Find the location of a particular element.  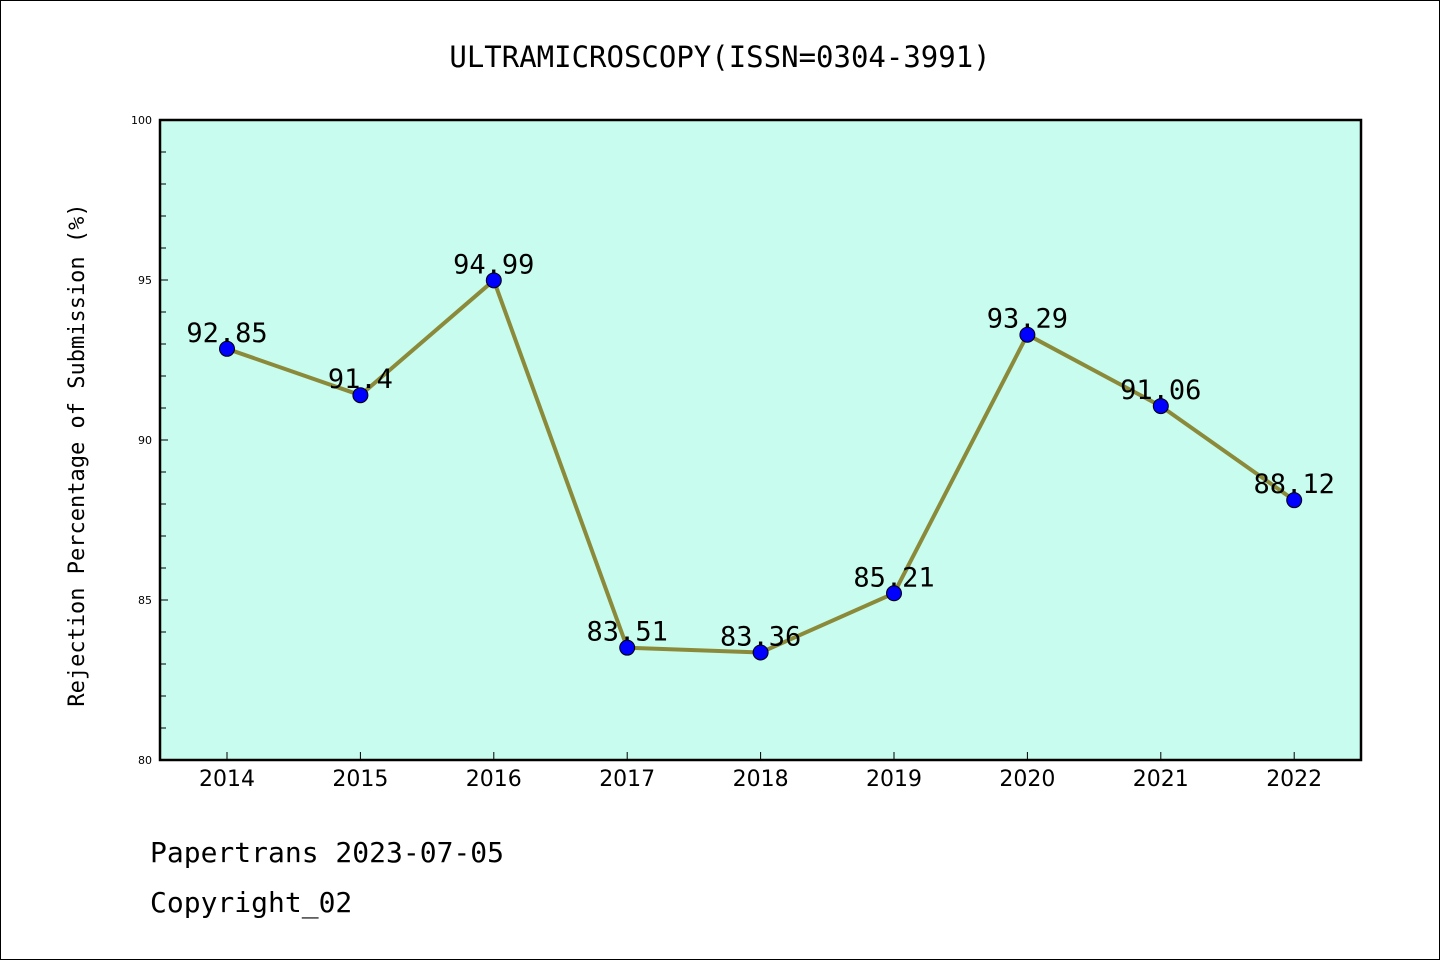

data-label: 85.21 is located at coordinates (893, 577).